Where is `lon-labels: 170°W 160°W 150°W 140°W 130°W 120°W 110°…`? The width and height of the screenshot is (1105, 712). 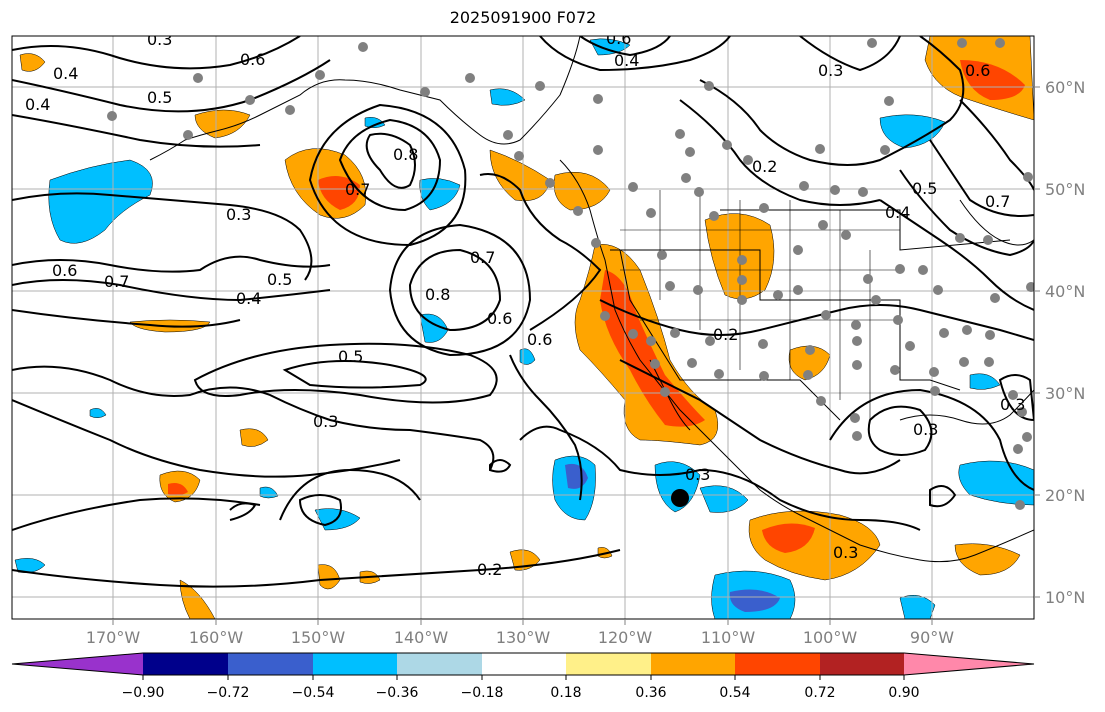
lon-labels: 170°W 160°W 150°W 140°W 130°W 120°W 110°… is located at coordinates (520, 637).